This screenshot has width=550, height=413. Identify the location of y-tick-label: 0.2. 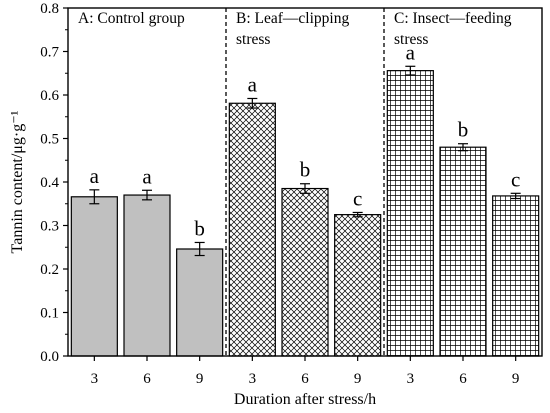
(49, 270).